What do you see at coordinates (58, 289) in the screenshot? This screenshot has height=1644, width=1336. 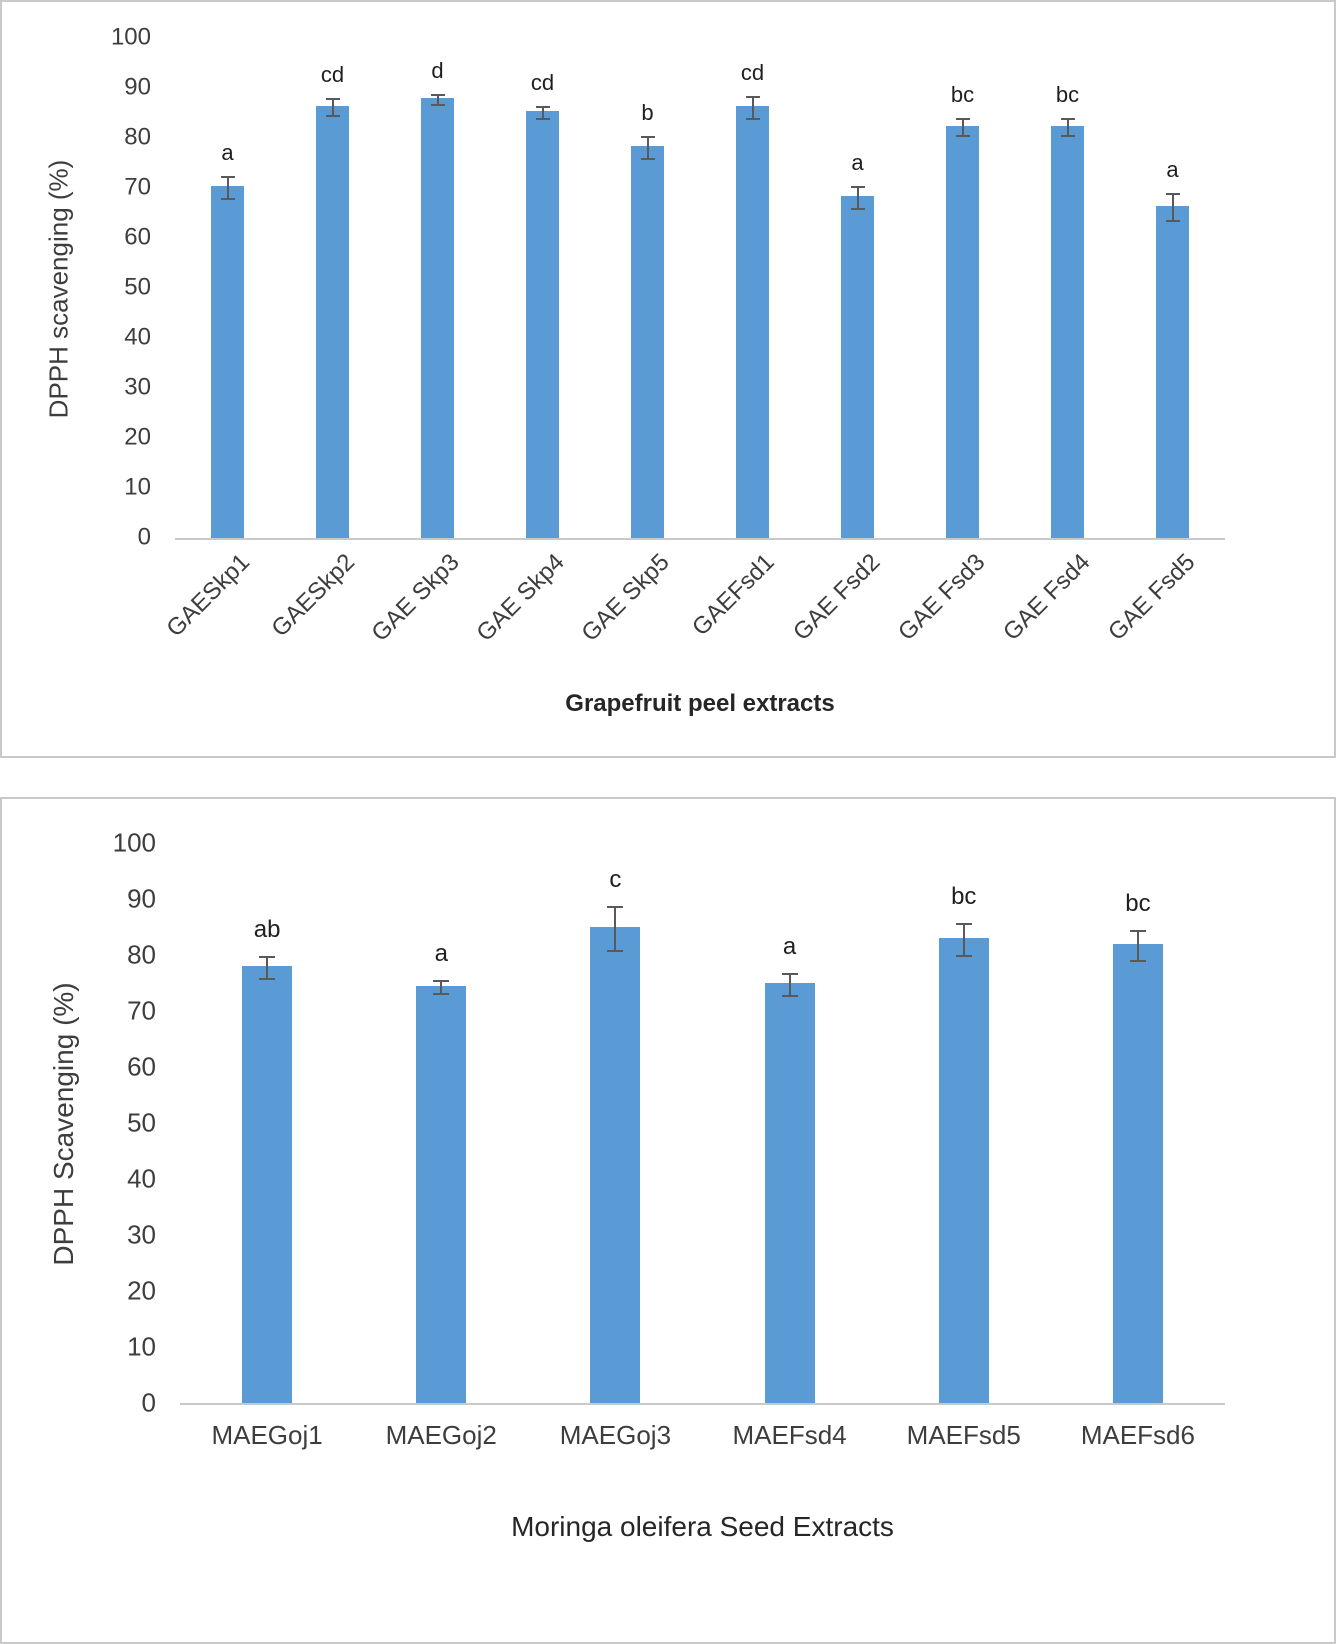 I see `y-axis-title: DPPH scavenging (%)` at bounding box center [58, 289].